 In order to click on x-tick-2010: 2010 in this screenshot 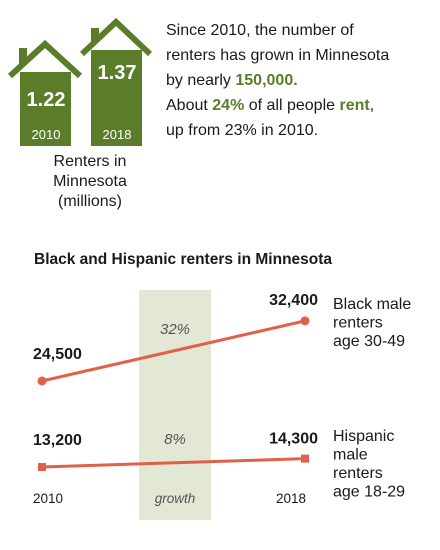, I will do `click(48, 498)`.